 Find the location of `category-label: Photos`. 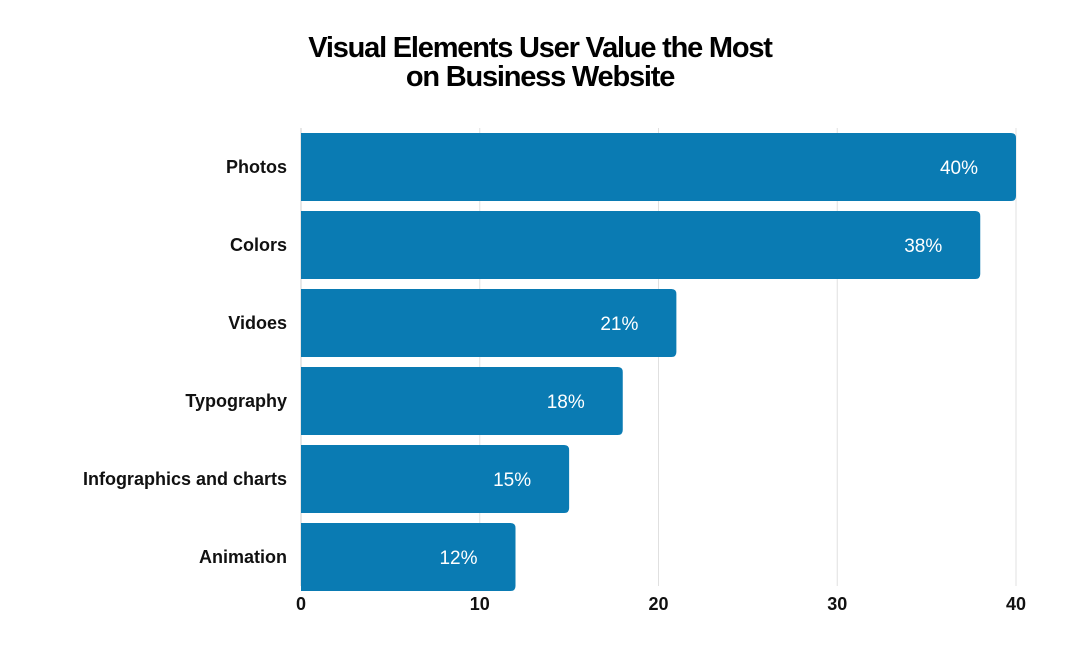

category-label: Photos is located at coordinates (256, 167).